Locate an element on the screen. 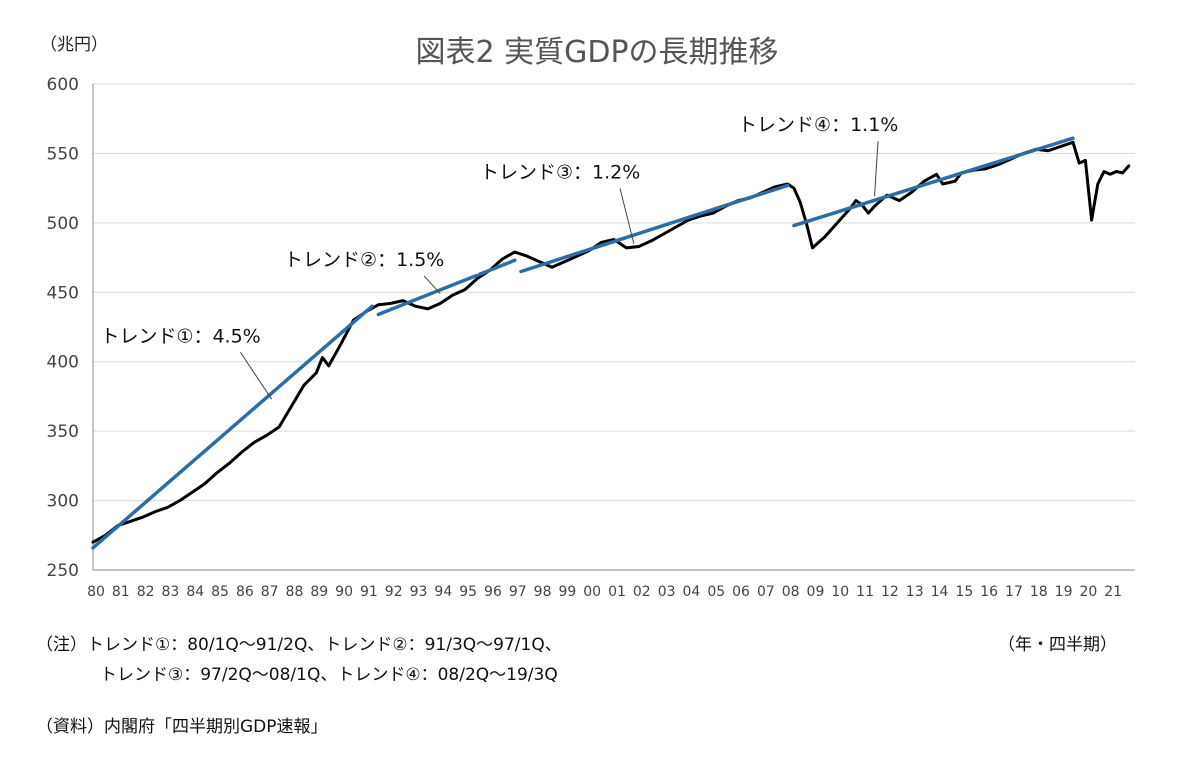 The image size is (1182, 768). y-tick-label: 400 is located at coordinates (63, 363).